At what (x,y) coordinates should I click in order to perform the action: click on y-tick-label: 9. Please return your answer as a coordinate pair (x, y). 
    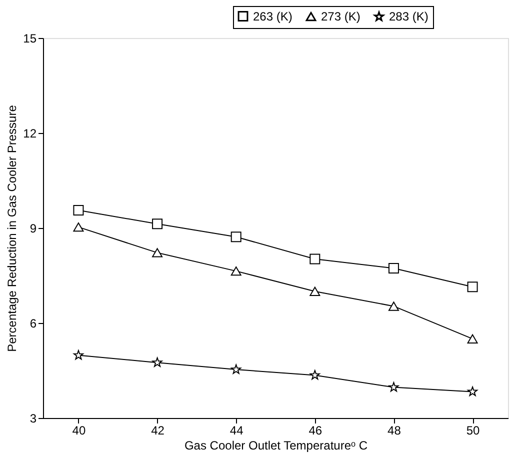
    Looking at the image, I should click on (33, 229).